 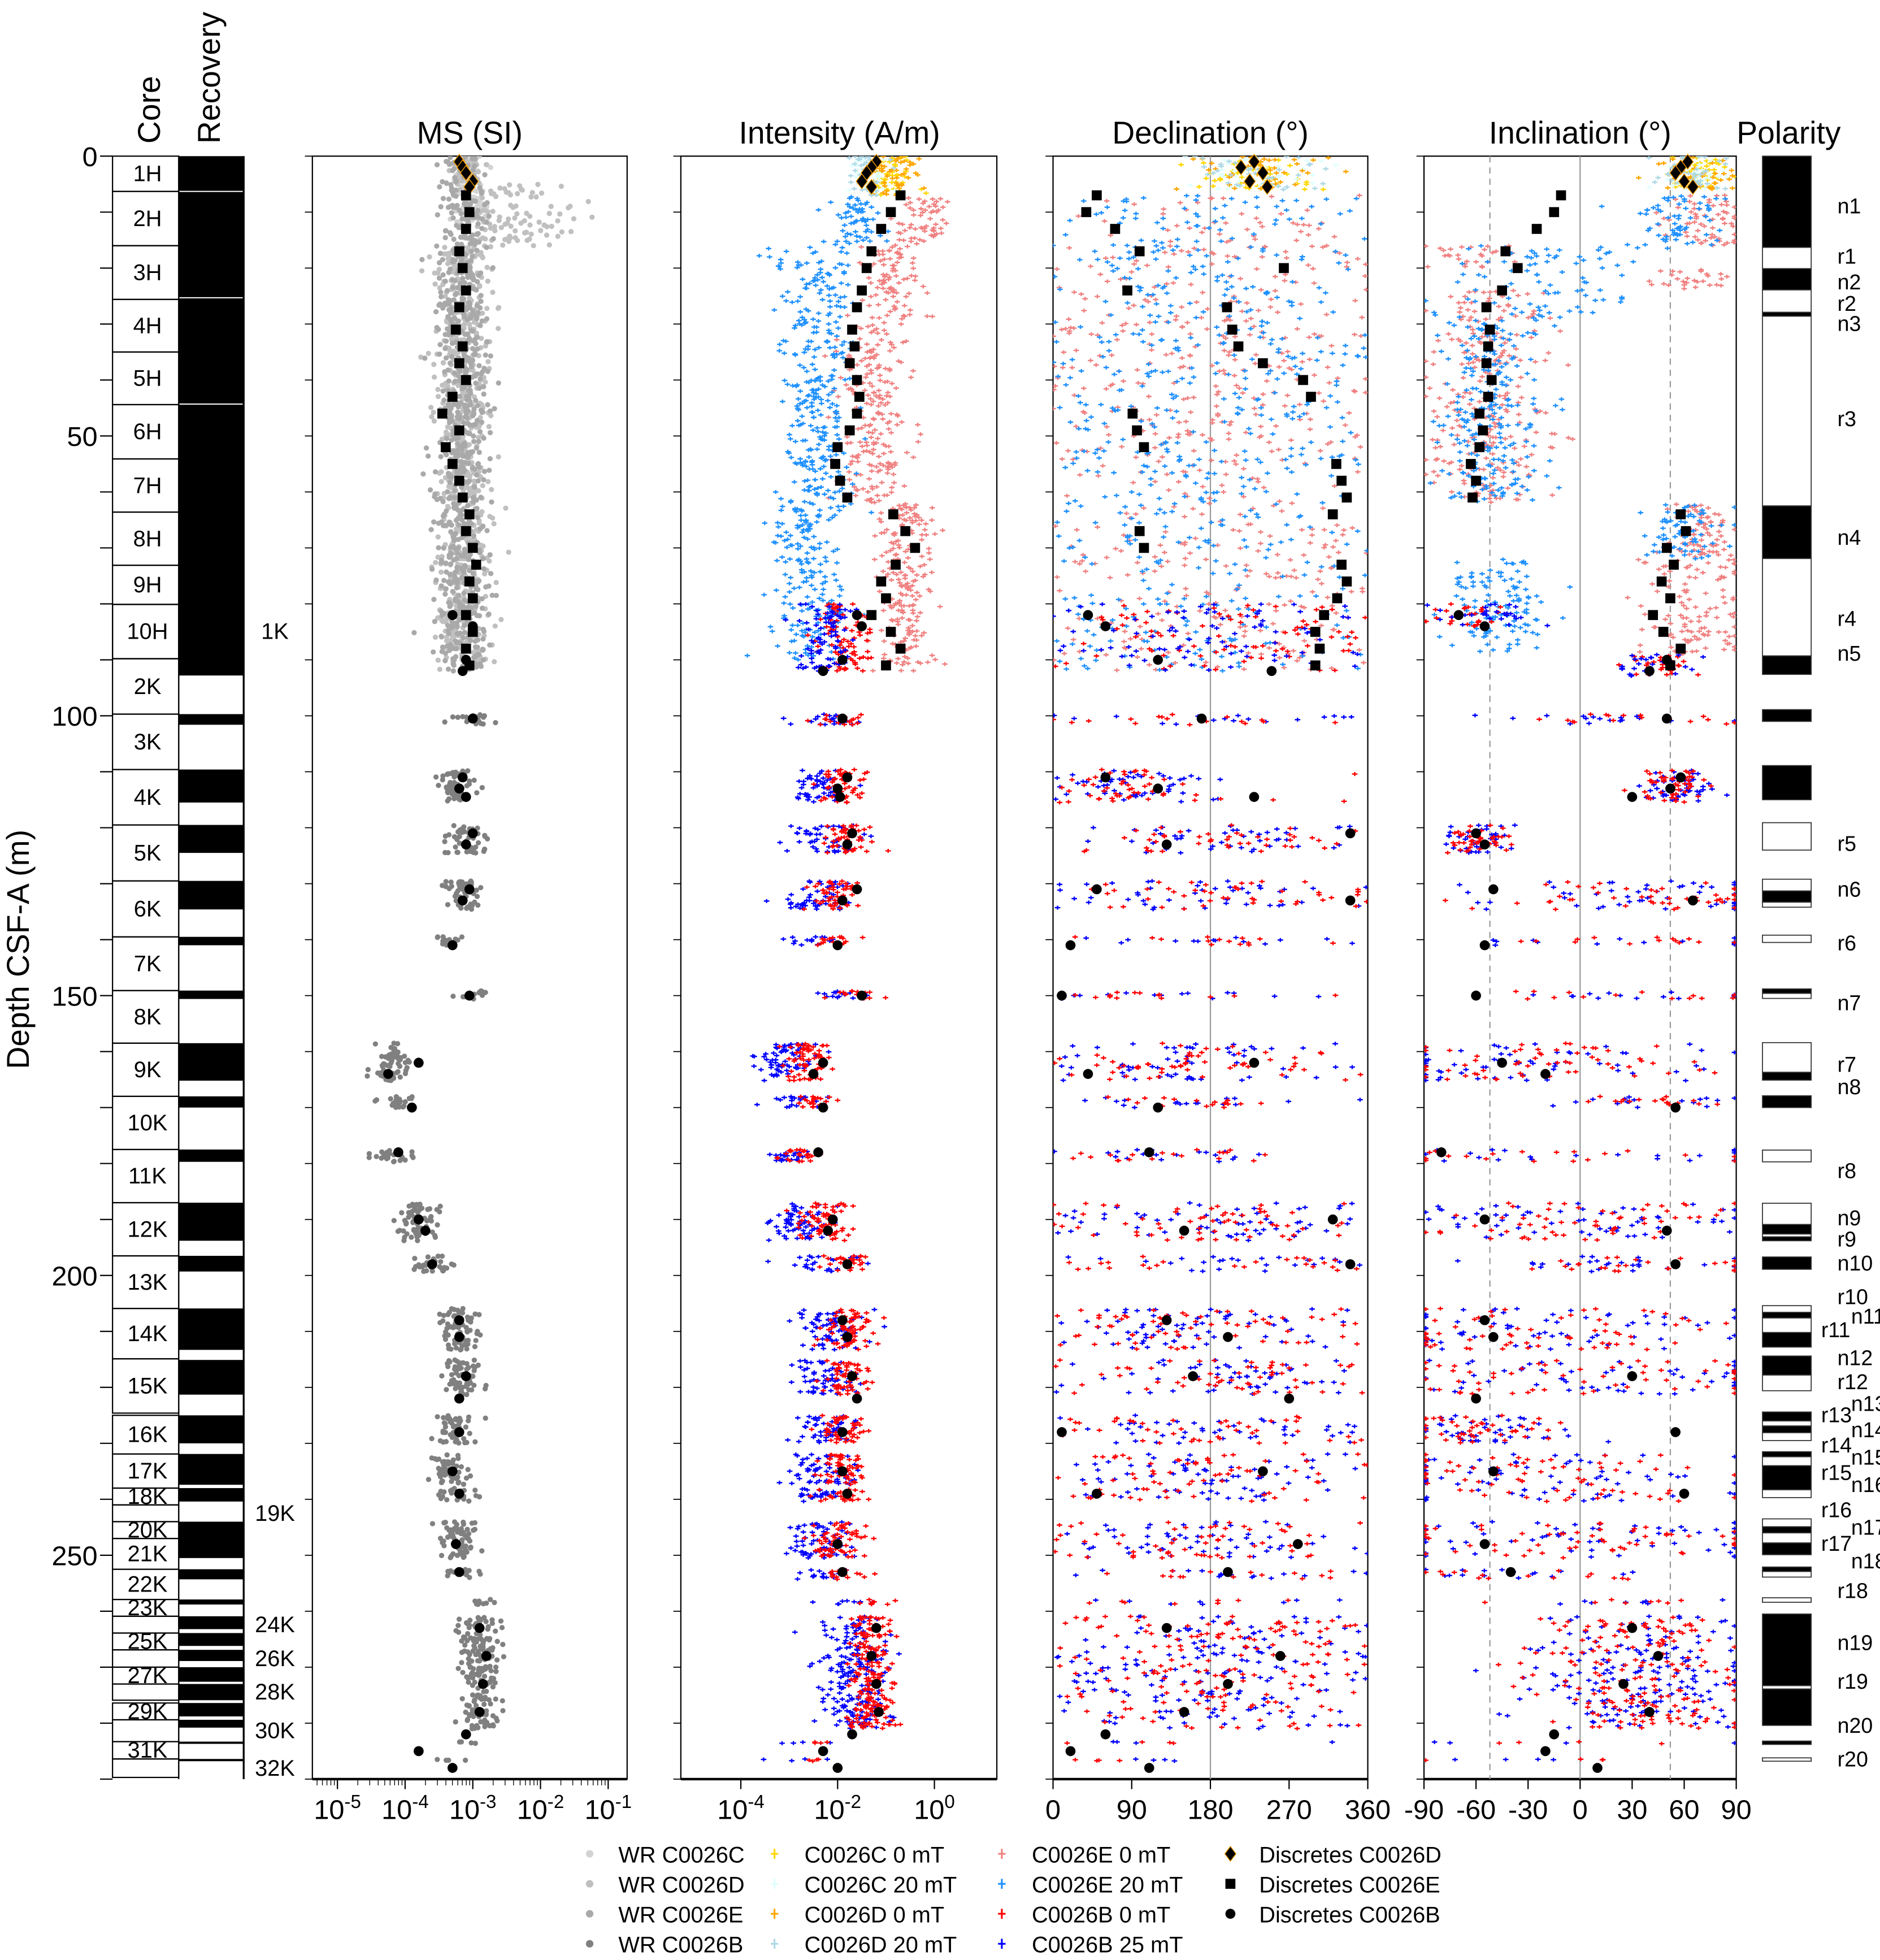 I want to click on core-box, so click(x=146, y=1692).